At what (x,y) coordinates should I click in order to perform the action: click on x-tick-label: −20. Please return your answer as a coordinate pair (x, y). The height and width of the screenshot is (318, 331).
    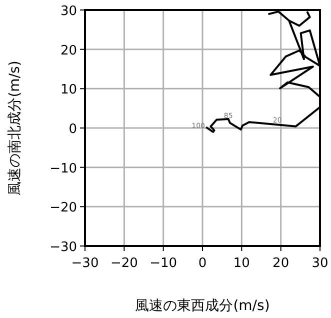
    Looking at the image, I should click on (124, 263).